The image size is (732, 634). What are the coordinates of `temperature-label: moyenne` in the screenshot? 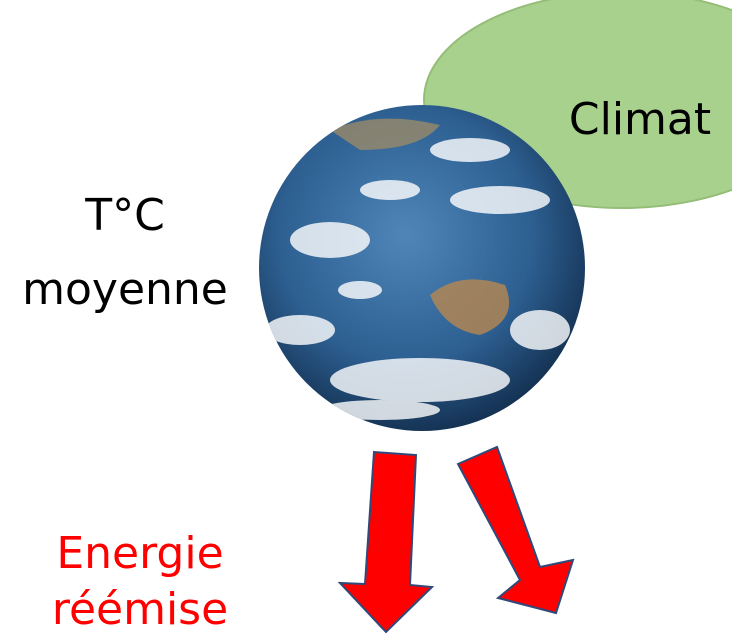 It's located at (125, 289).